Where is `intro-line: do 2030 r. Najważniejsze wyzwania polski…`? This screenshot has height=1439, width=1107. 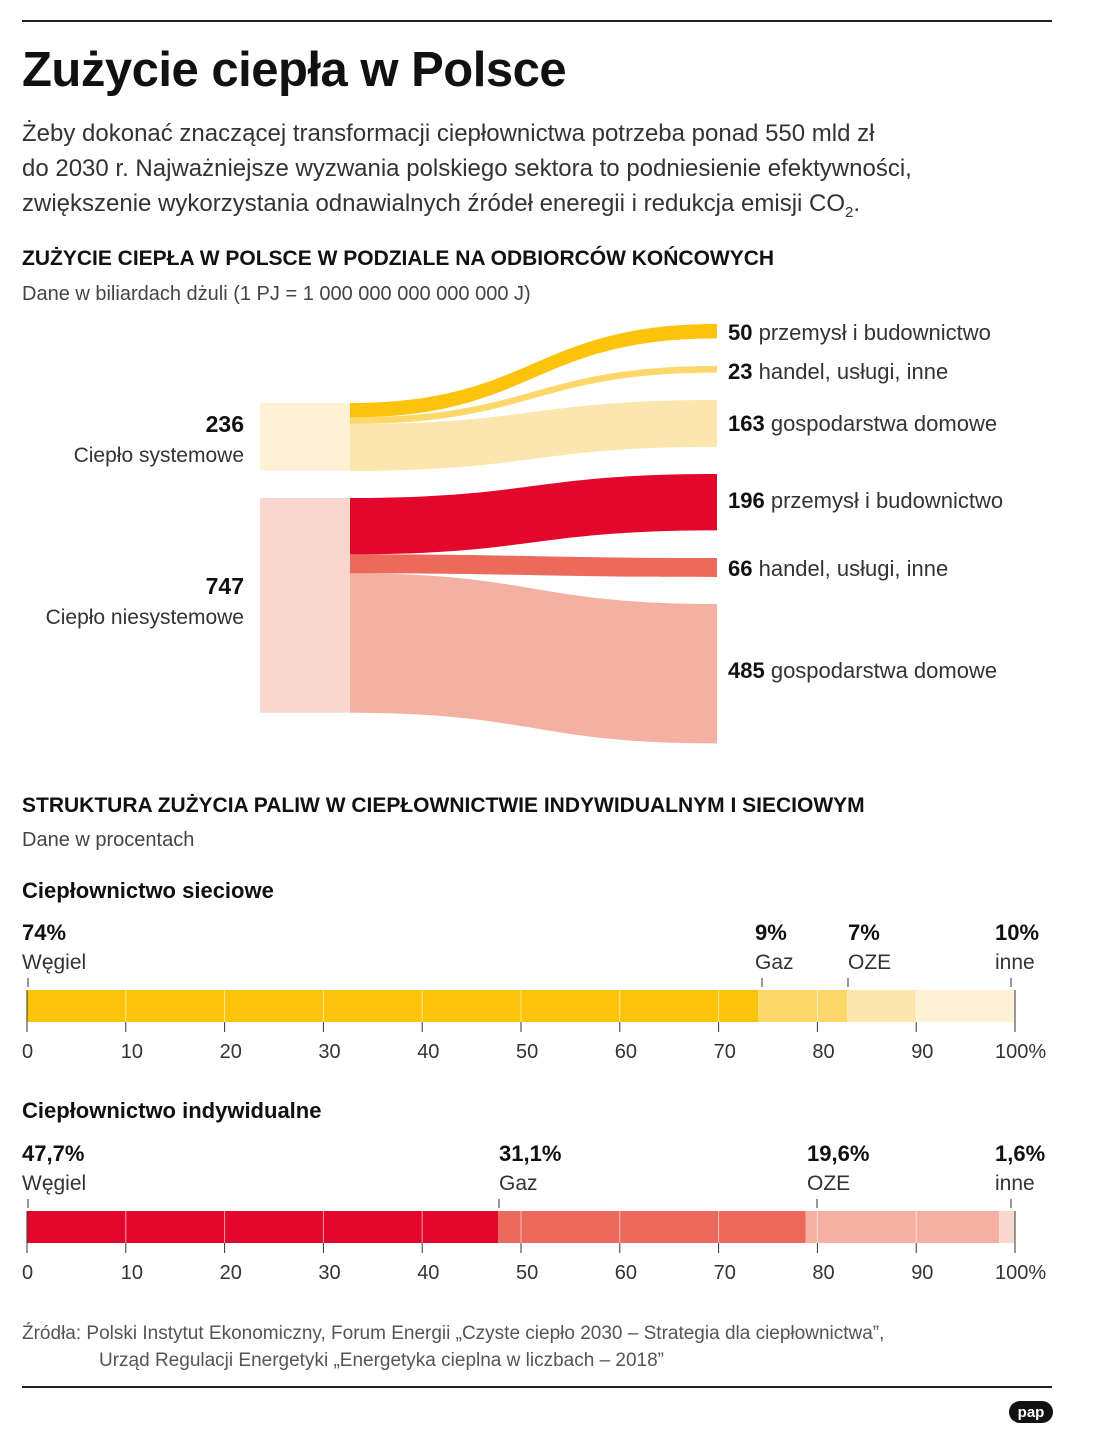 intro-line: do 2030 r. Najważniejsze wyzwania polski… is located at coordinates (467, 168).